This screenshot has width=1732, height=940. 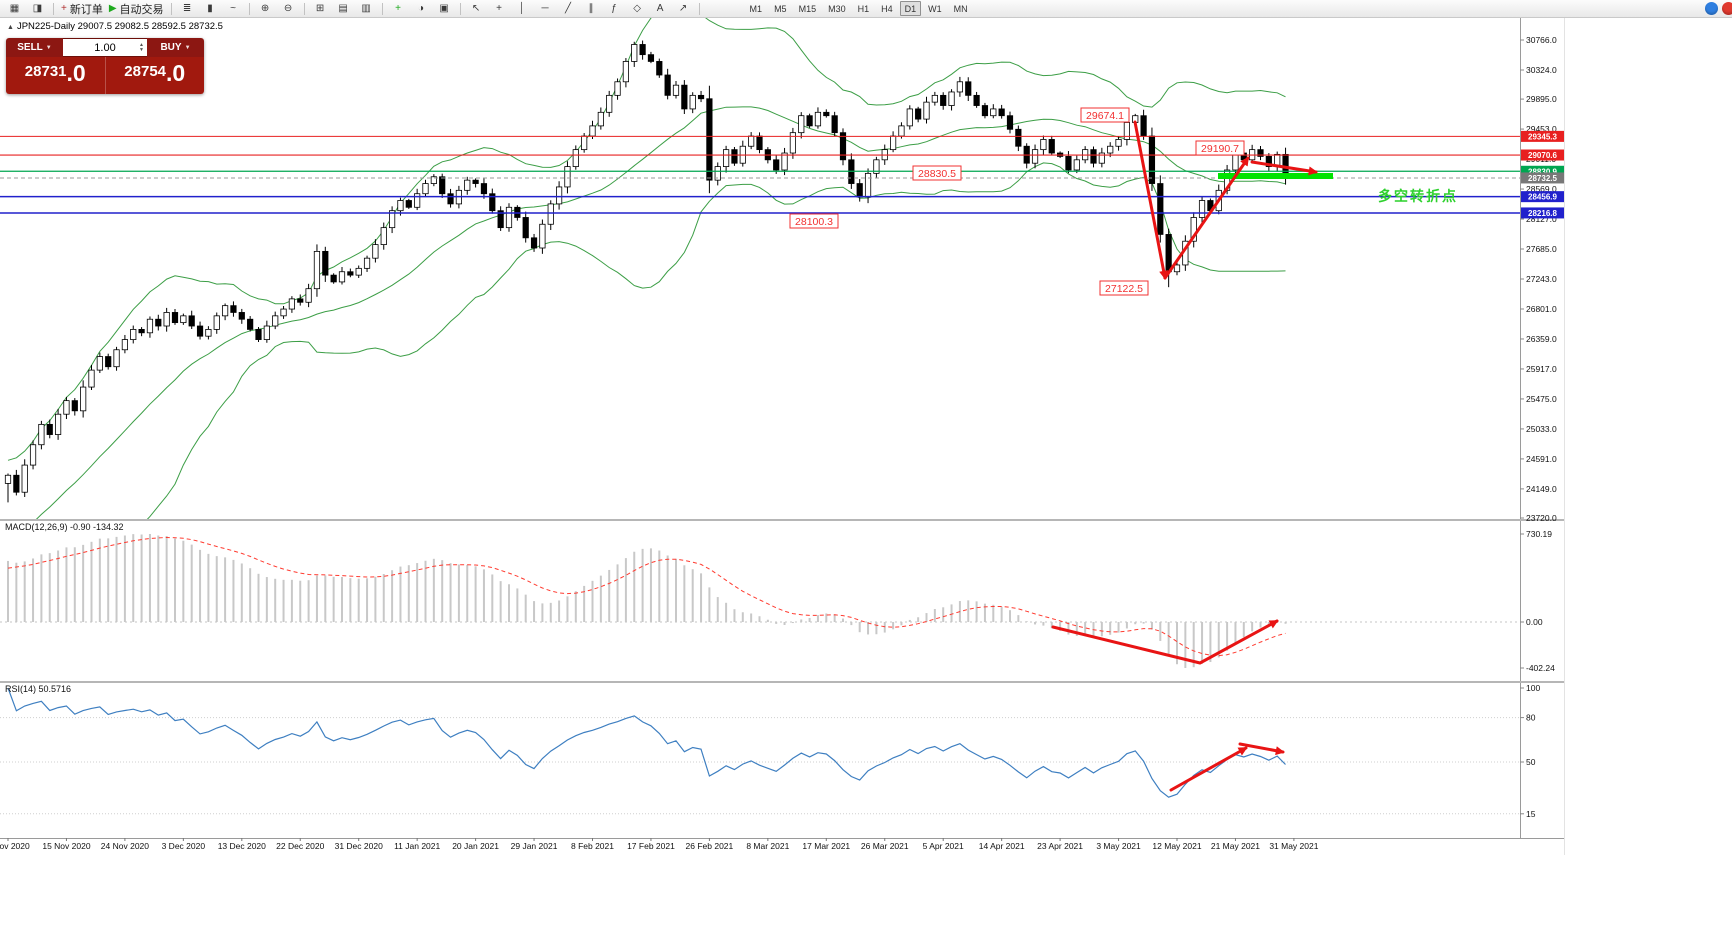 I want to click on buy-price: 28754.0, so click(x=154, y=75).